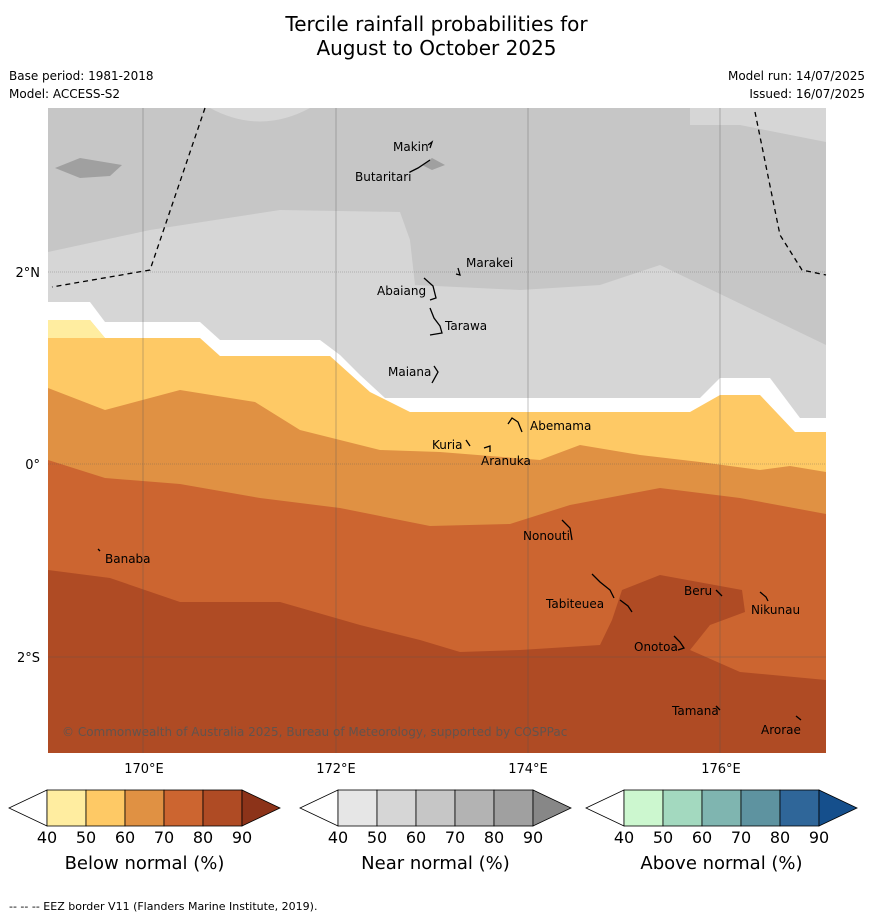 Image resolution: width=873 pixels, height=919 pixels. Describe the element at coordinates (560, 426) in the screenshot. I see `island-label-abemama: Abemama` at that location.